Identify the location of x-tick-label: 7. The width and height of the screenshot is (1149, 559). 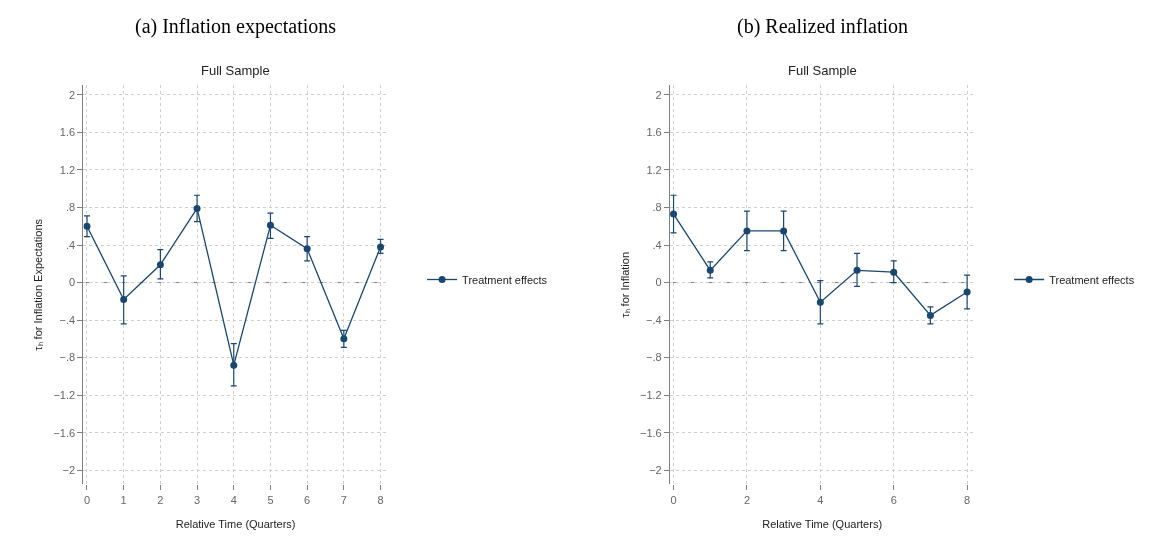
(343, 499).